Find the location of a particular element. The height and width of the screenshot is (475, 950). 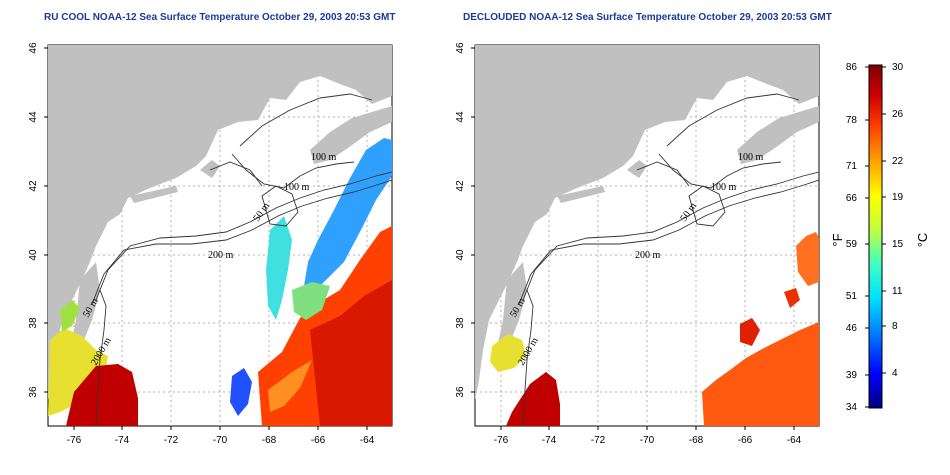

left-cape-cod is located at coordinates (210, 169).